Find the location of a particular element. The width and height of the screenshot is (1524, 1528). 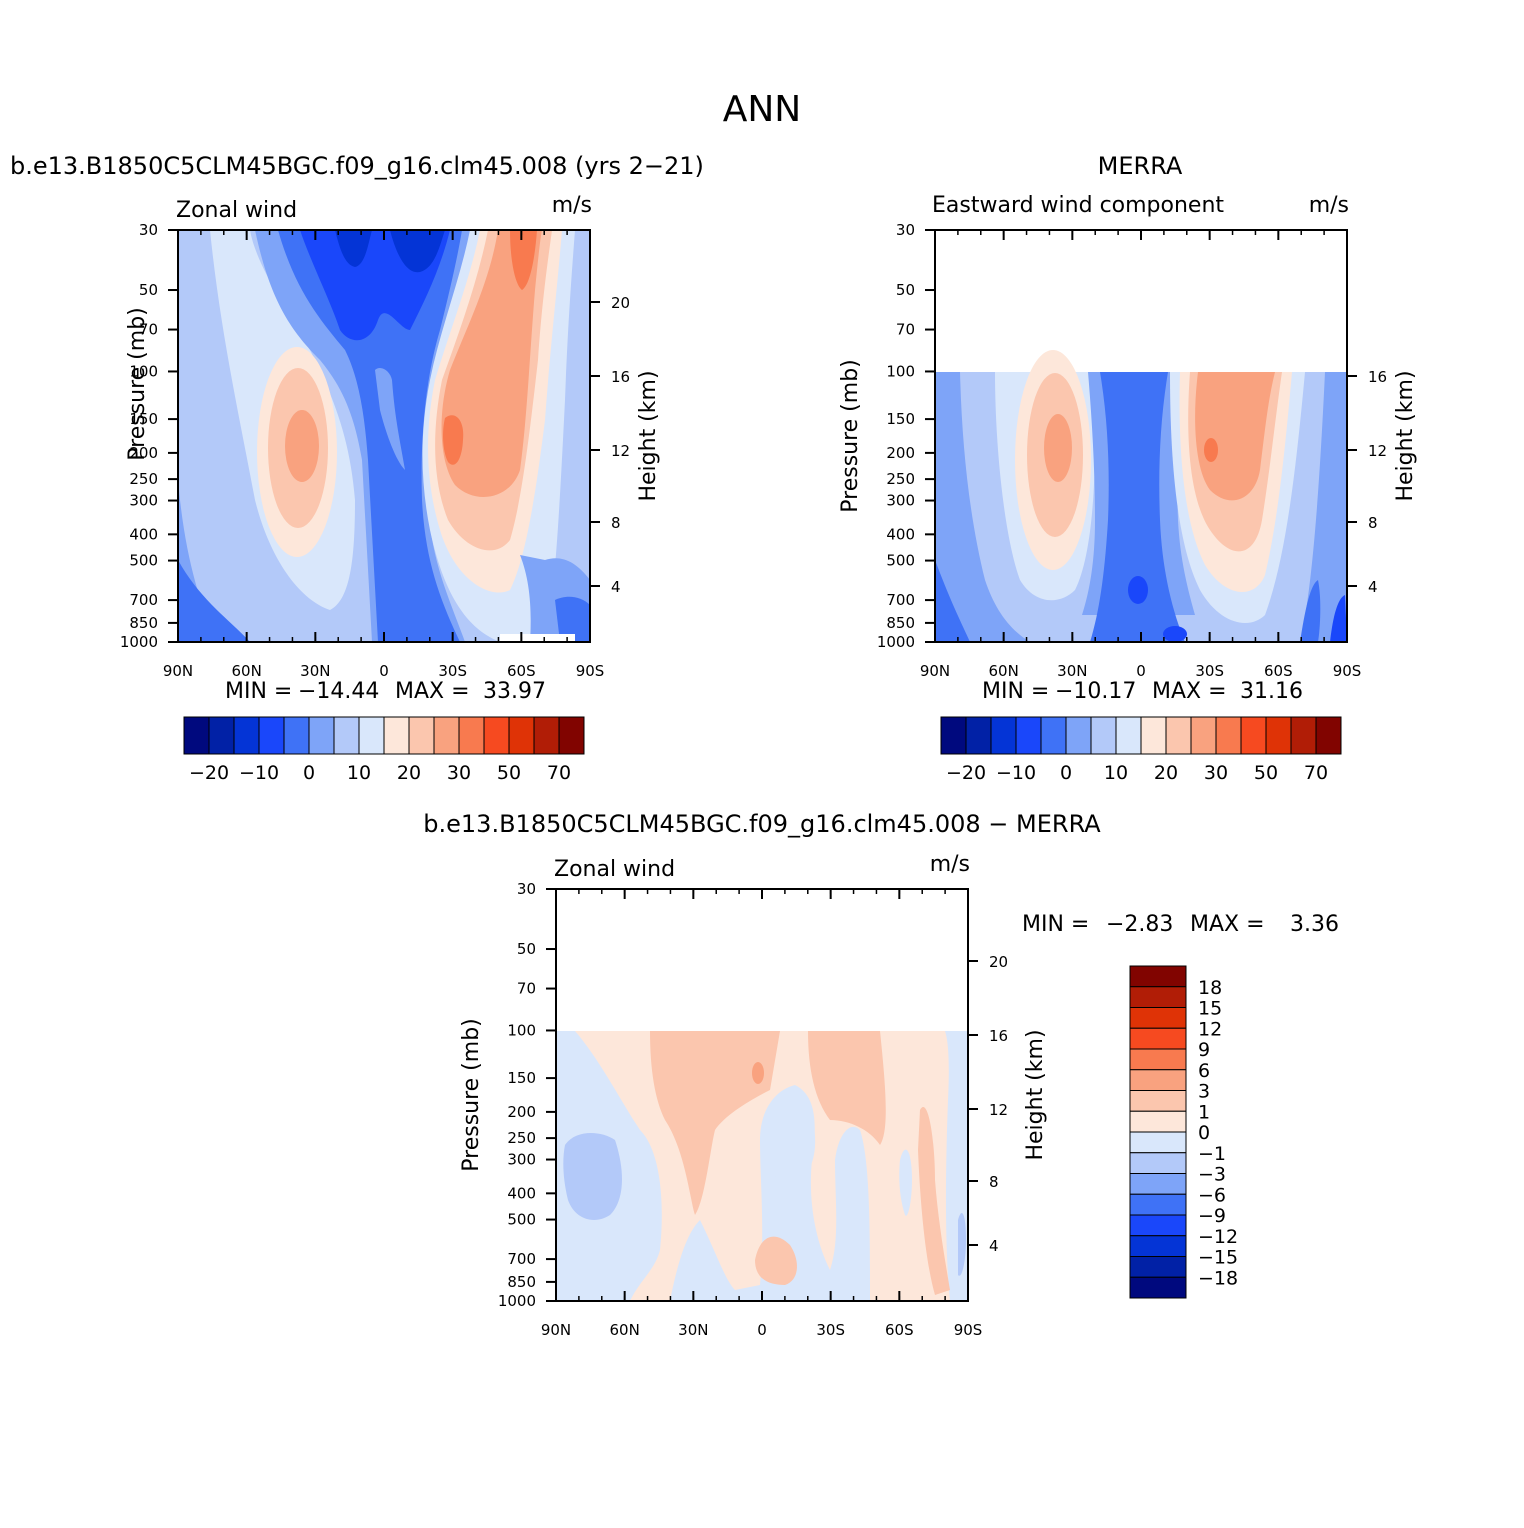

panel-obs-colorbar: −20 −10 0 10 20 30 50 70 is located at coordinates (1141, 750).